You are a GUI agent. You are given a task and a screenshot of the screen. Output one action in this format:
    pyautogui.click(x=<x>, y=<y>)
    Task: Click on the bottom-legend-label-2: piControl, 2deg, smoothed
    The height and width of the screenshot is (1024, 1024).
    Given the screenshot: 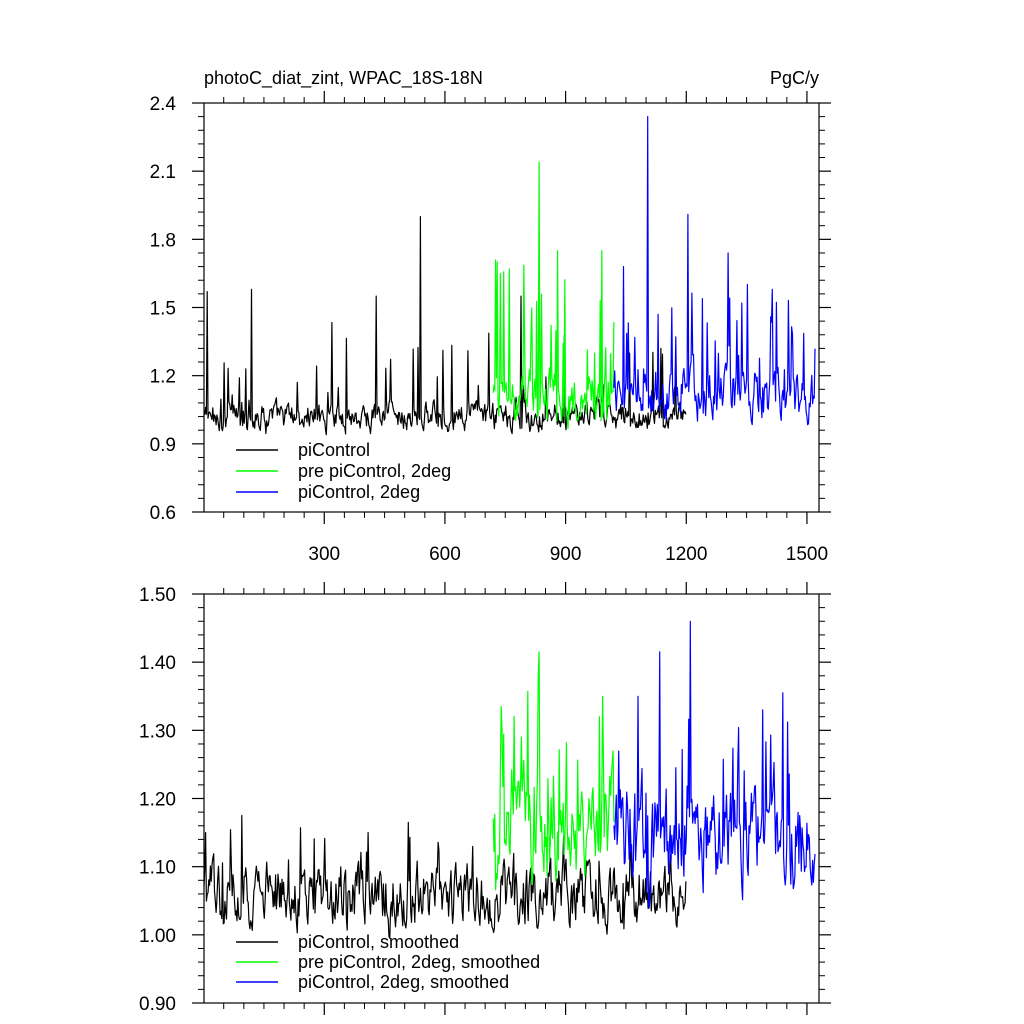 What is the action you would take?
    pyautogui.click(x=403, y=982)
    